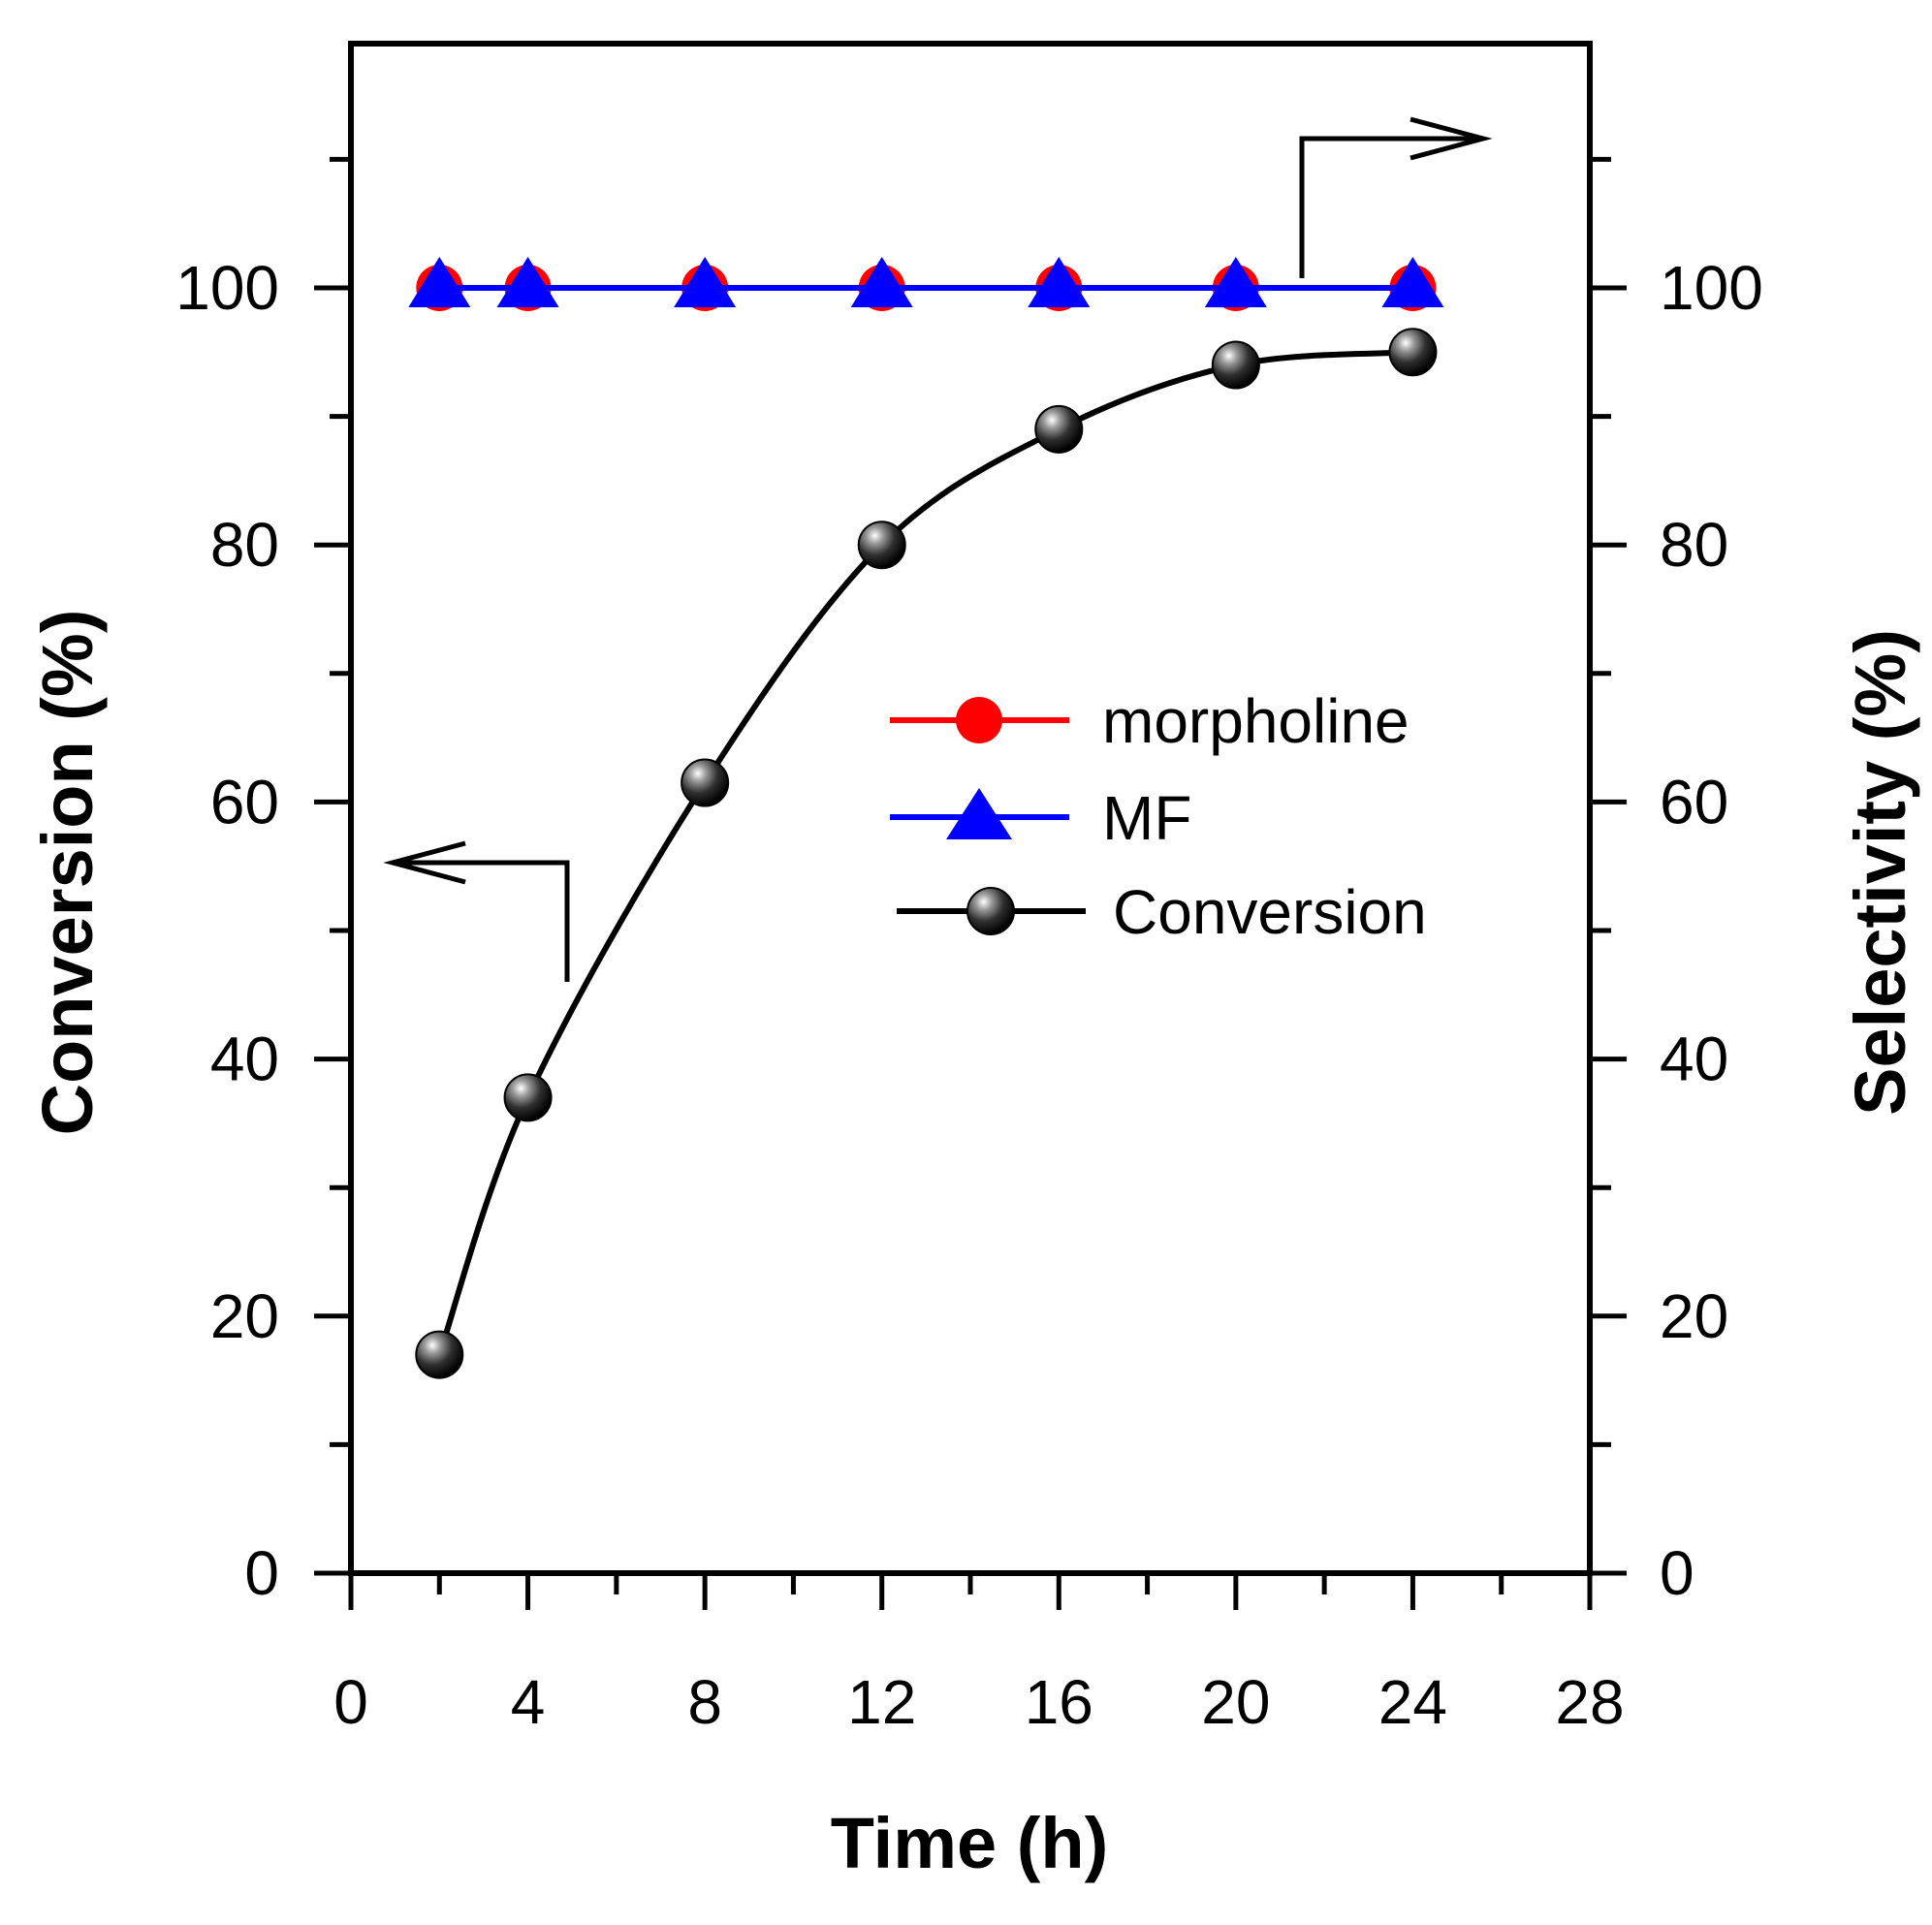  Describe the element at coordinates (1235, 1702) in the screenshot. I see `x-tick-label: 20` at that location.